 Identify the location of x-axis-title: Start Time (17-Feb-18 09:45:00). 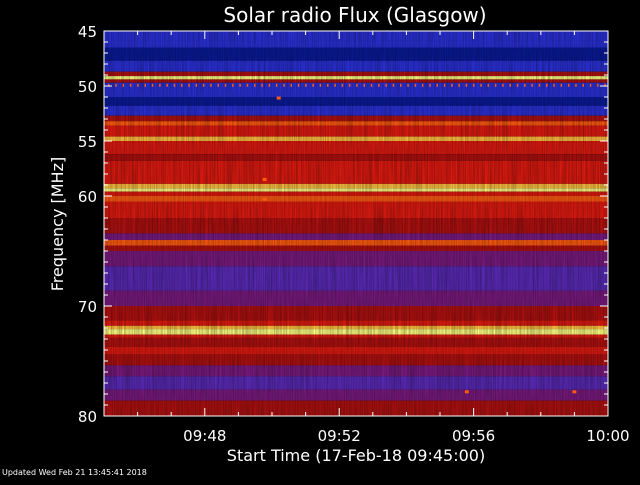
(356, 455).